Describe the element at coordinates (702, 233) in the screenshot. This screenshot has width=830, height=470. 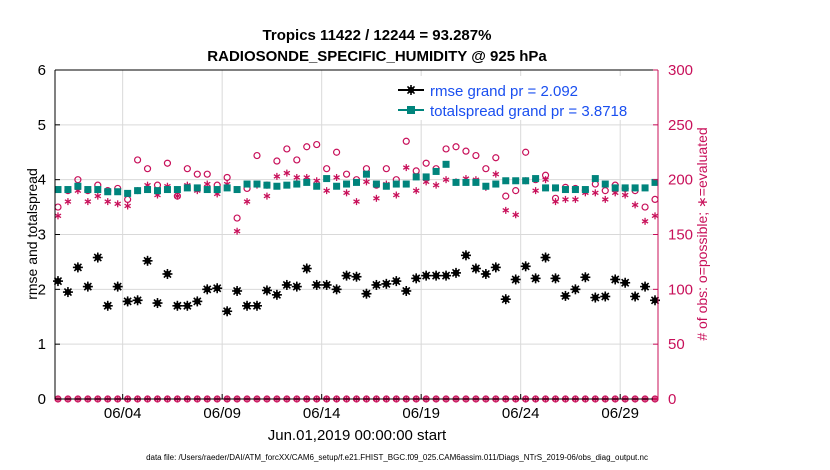
I see `y-axis-right-label: # of obs: o=possible; ∗=evaluated` at that location.